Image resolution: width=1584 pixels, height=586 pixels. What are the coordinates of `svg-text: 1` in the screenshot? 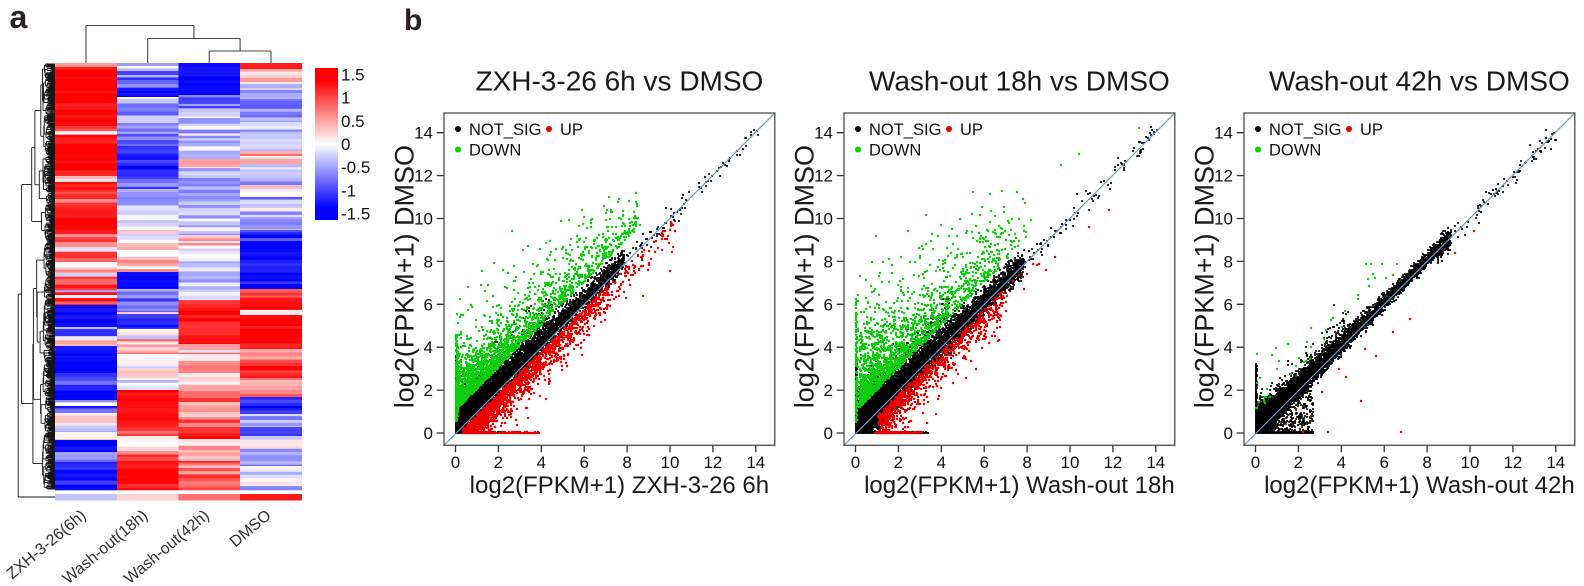 It's located at (345, 98).